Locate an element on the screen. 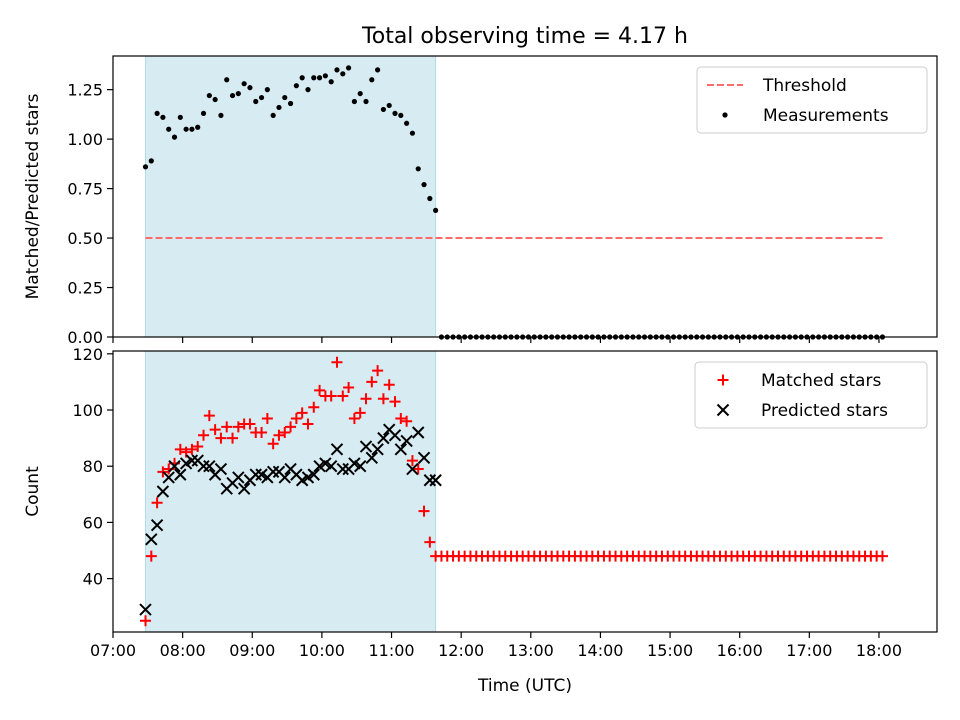  x-tick-label: 09:00 is located at coordinates (252, 650).